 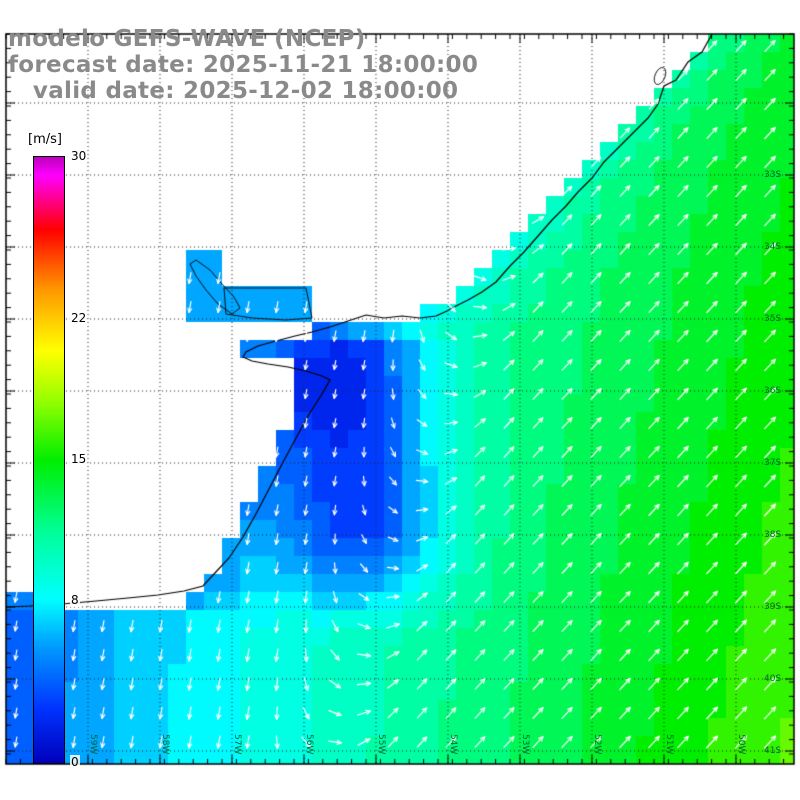 I want to click on lon-tick-label: 55W, so click(x=381, y=744).